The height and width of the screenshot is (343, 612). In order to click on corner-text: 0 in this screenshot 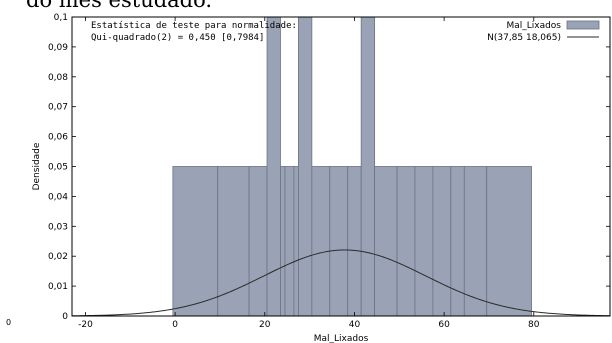, I will do `click(9, 322)`.